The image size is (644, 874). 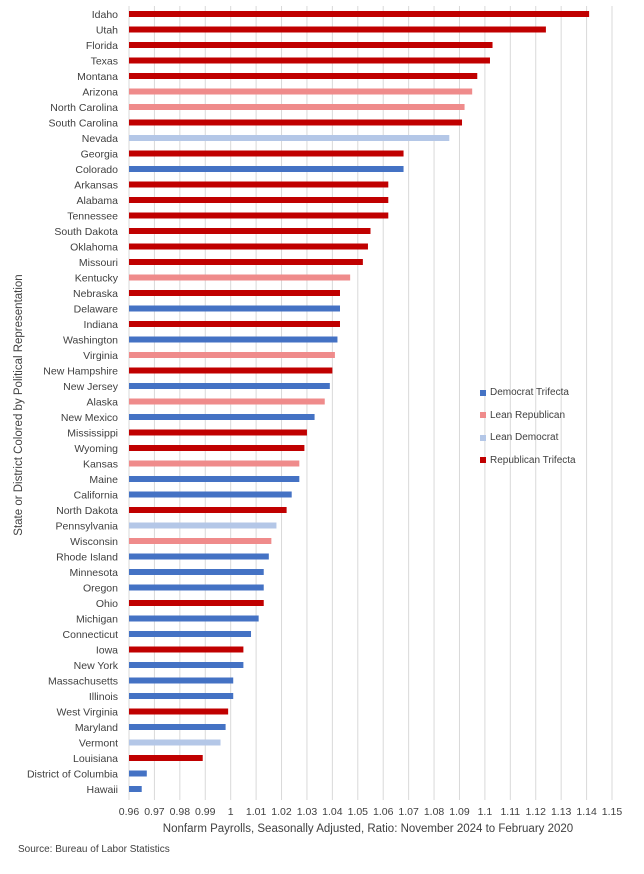 What do you see at coordinates (205, 812) in the screenshot?
I see `x-tick-label: 0.99` at bounding box center [205, 812].